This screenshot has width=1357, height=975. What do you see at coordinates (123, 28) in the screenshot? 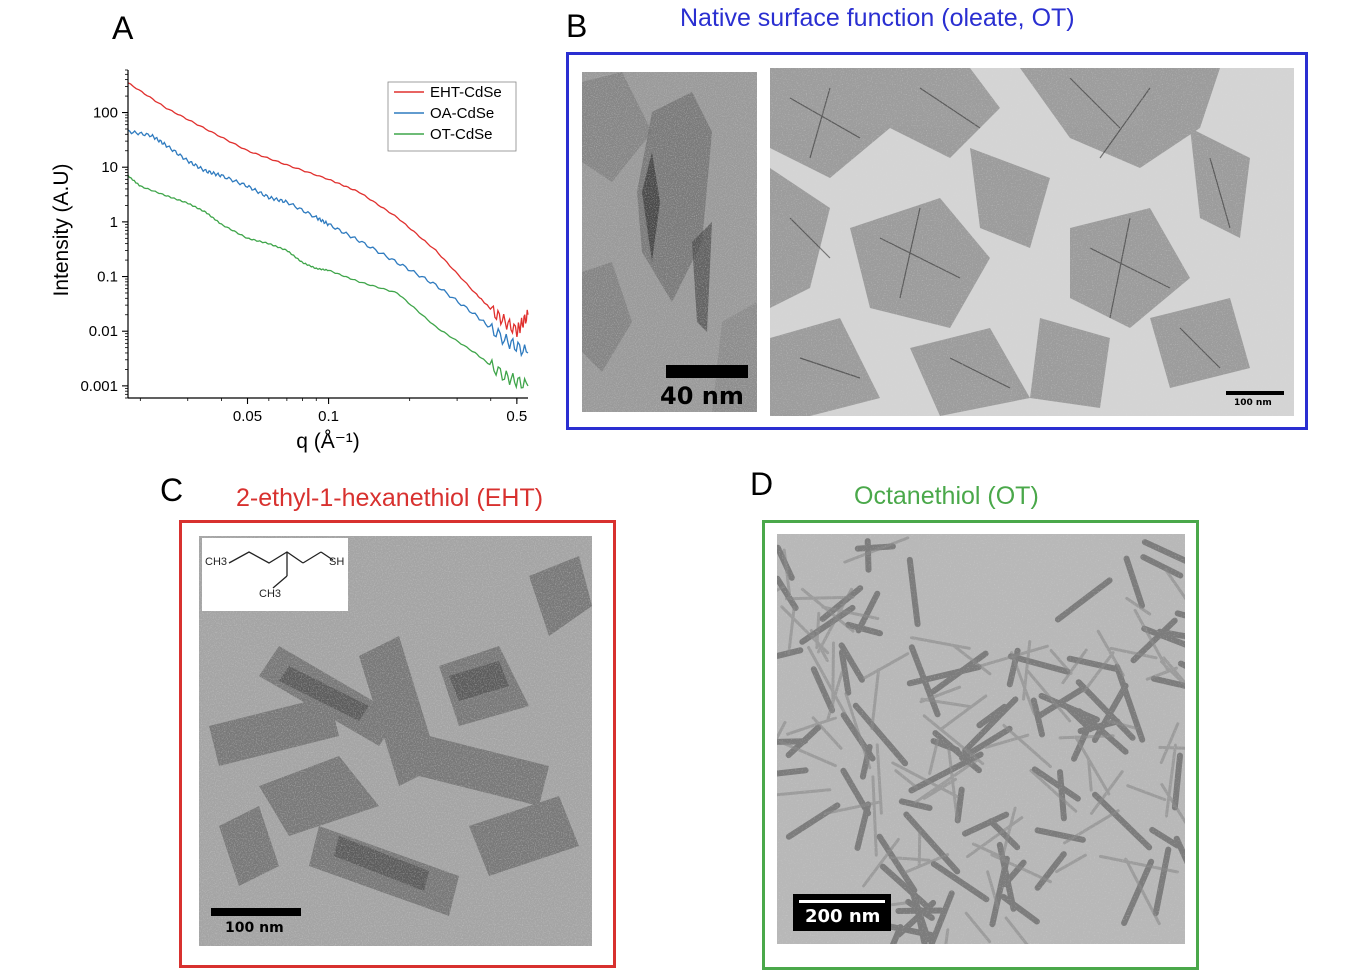
I see `panel-a-letter: A` at bounding box center [123, 28].